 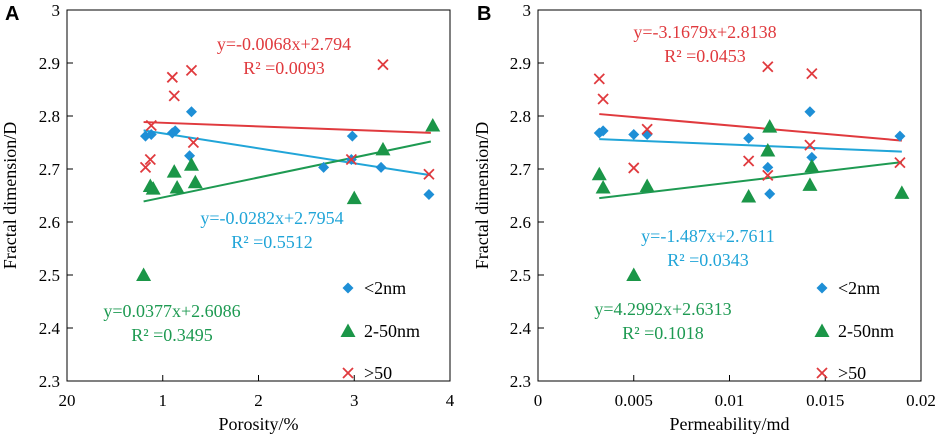 What do you see at coordinates (348, 288) in the screenshot?
I see `panel-a-legend-marker-lt2` at bounding box center [348, 288].